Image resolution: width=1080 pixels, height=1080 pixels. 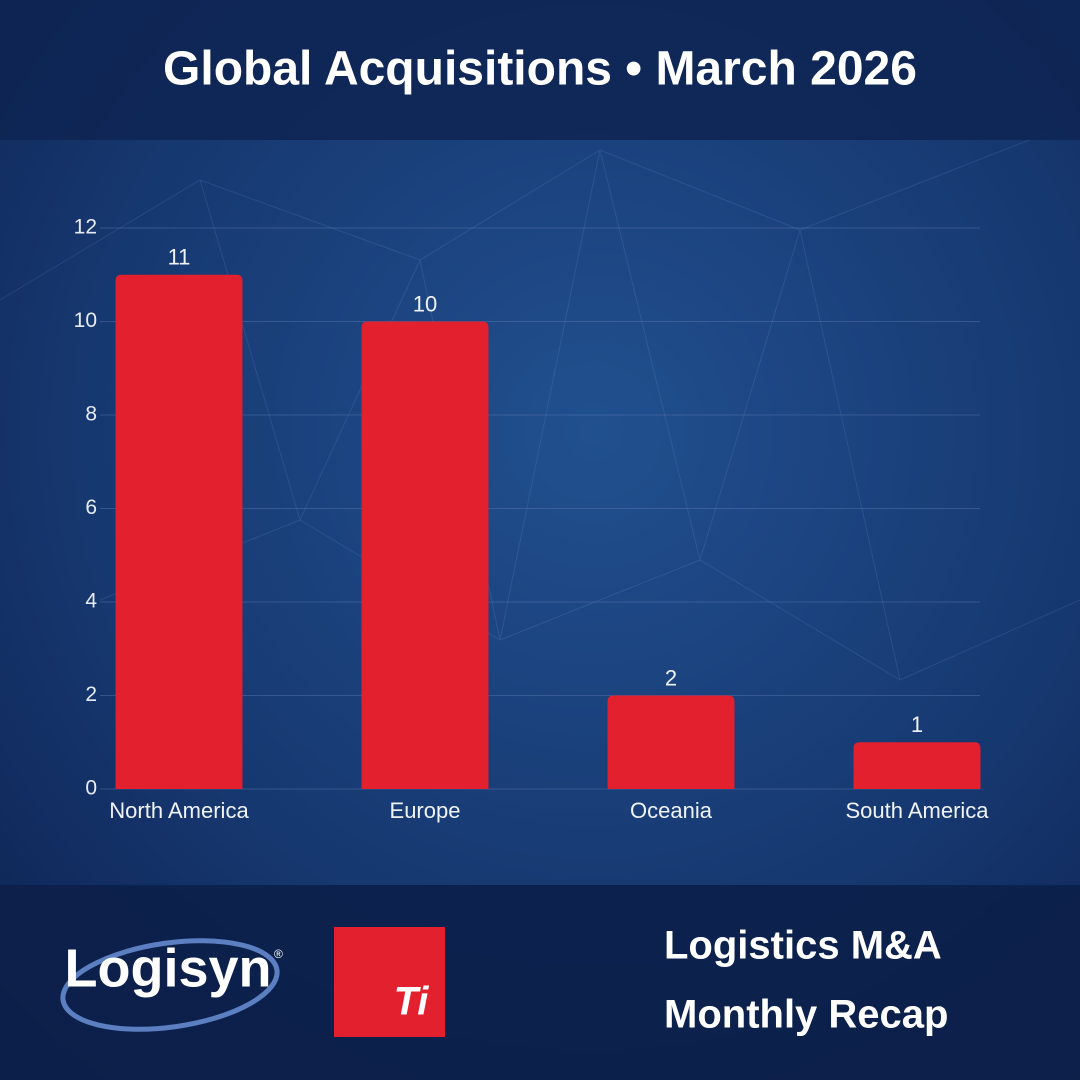 I want to click on logo-text: Logisyn, so click(x=167, y=968).